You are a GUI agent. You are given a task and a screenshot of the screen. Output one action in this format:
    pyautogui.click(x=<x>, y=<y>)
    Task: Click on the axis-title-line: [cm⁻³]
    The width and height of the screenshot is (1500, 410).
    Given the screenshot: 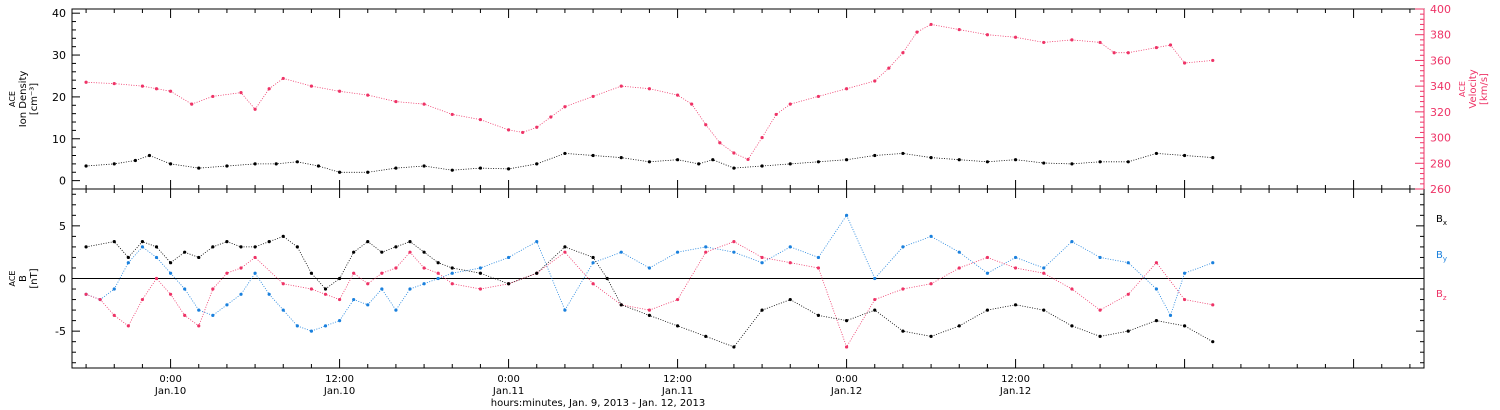 What is the action you would take?
    pyautogui.click(x=34, y=99)
    